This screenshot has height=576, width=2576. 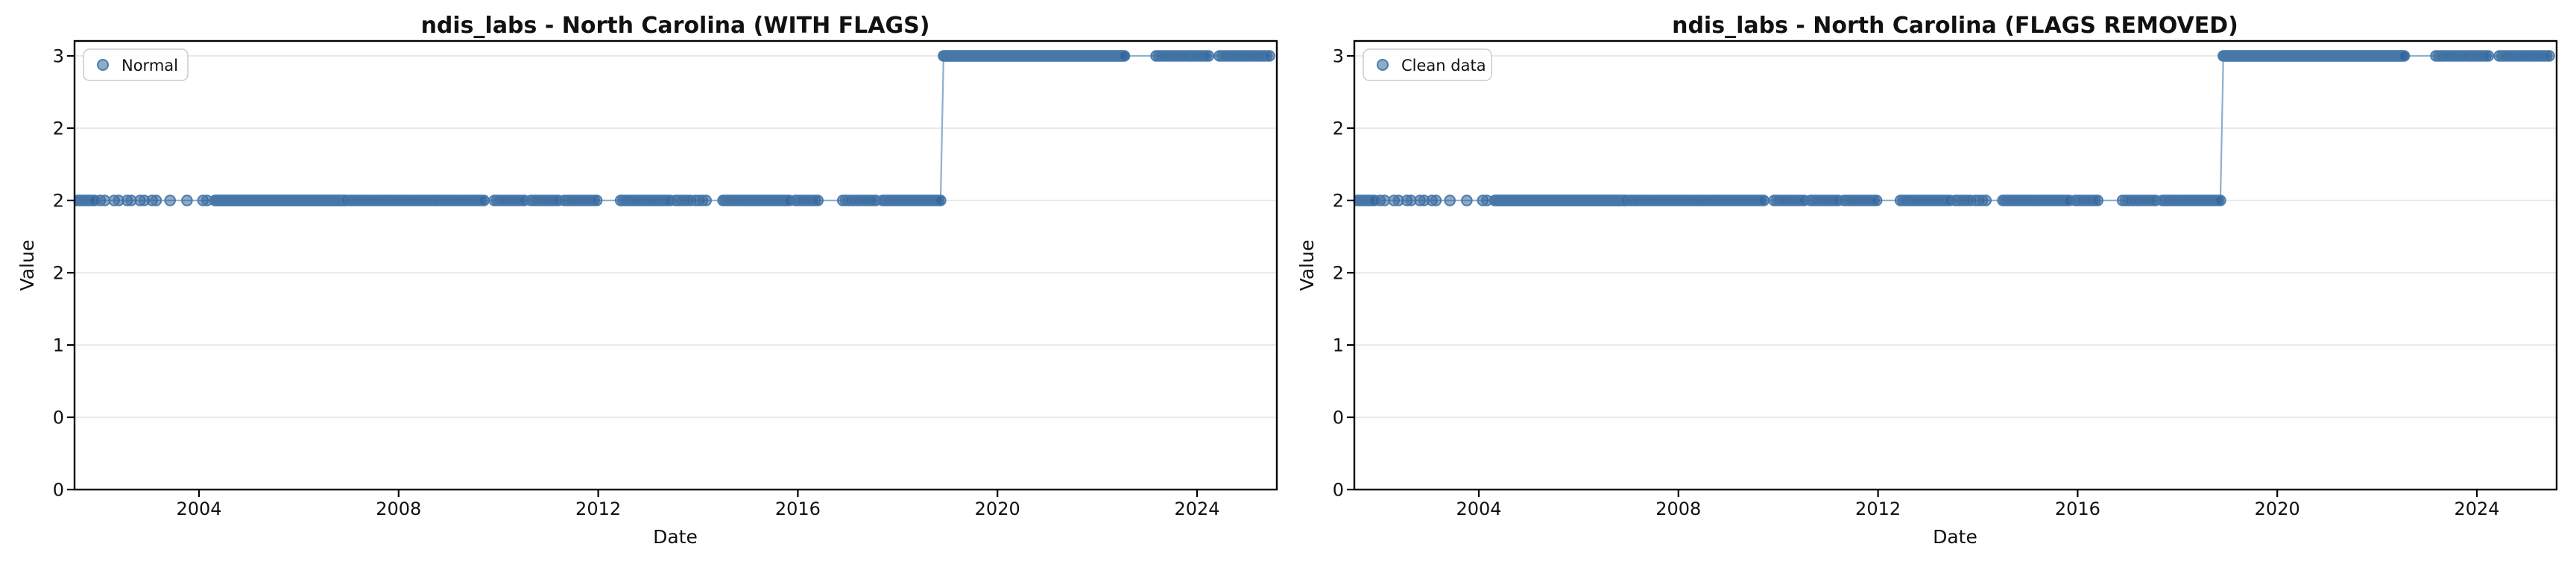 I want to click on legend-label: Normal, so click(x=149, y=66).